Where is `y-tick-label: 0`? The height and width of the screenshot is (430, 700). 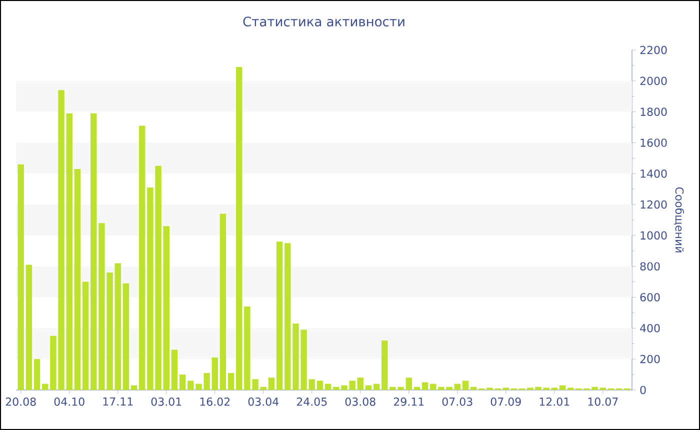
y-tick-label: 0 is located at coordinates (643, 390).